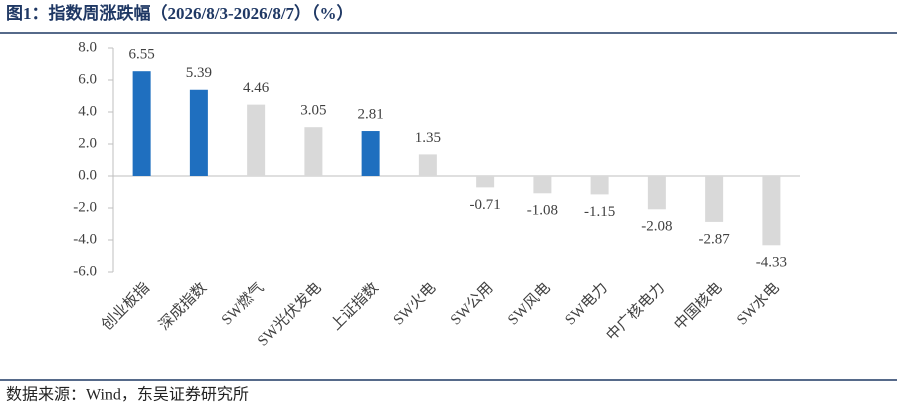 This screenshot has width=897, height=417. What do you see at coordinates (87, 111) in the screenshot?
I see `y-tick-label: 4.0` at bounding box center [87, 111].